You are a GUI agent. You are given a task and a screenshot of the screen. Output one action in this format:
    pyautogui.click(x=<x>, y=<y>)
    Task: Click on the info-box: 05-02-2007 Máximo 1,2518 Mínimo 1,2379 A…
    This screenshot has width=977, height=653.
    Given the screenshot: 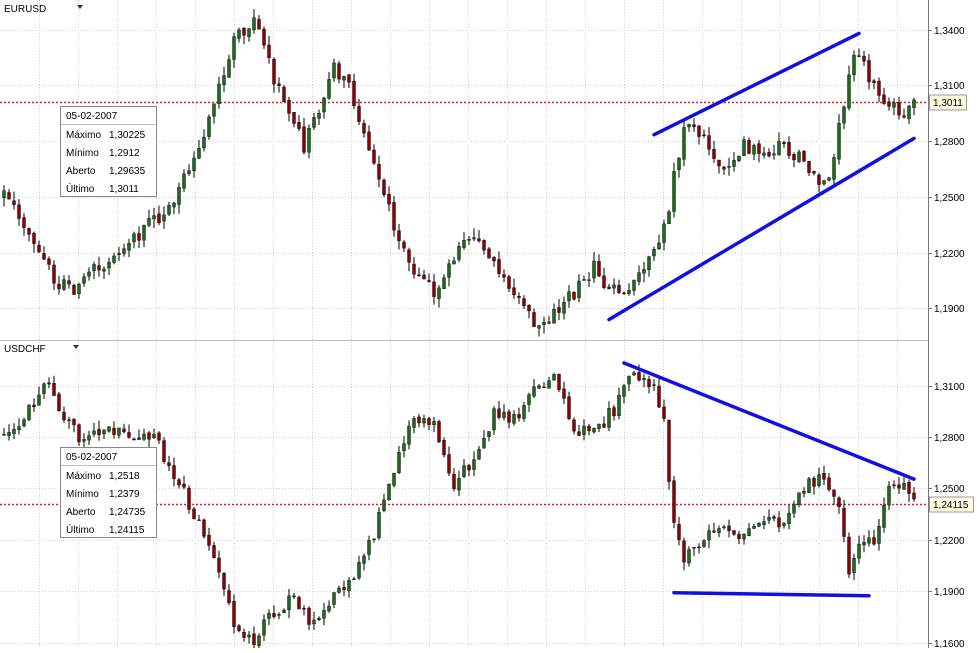 What is the action you would take?
    pyautogui.click(x=108, y=492)
    